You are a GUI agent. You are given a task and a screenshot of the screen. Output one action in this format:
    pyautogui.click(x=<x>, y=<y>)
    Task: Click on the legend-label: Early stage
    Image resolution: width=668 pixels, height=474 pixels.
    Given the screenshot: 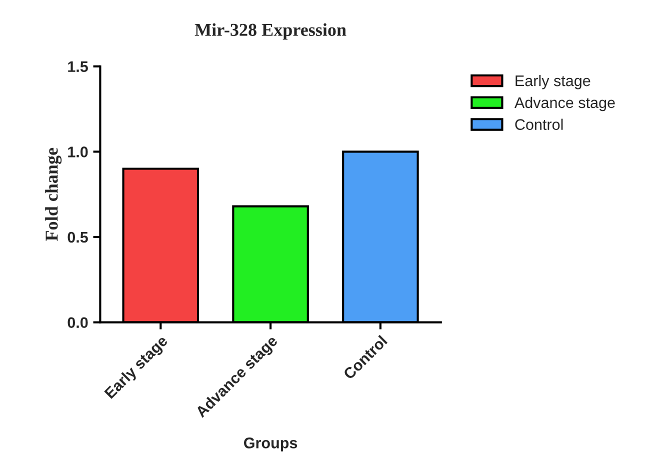 What is the action you would take?
    pyautogui.click(x=553, y=82)
    